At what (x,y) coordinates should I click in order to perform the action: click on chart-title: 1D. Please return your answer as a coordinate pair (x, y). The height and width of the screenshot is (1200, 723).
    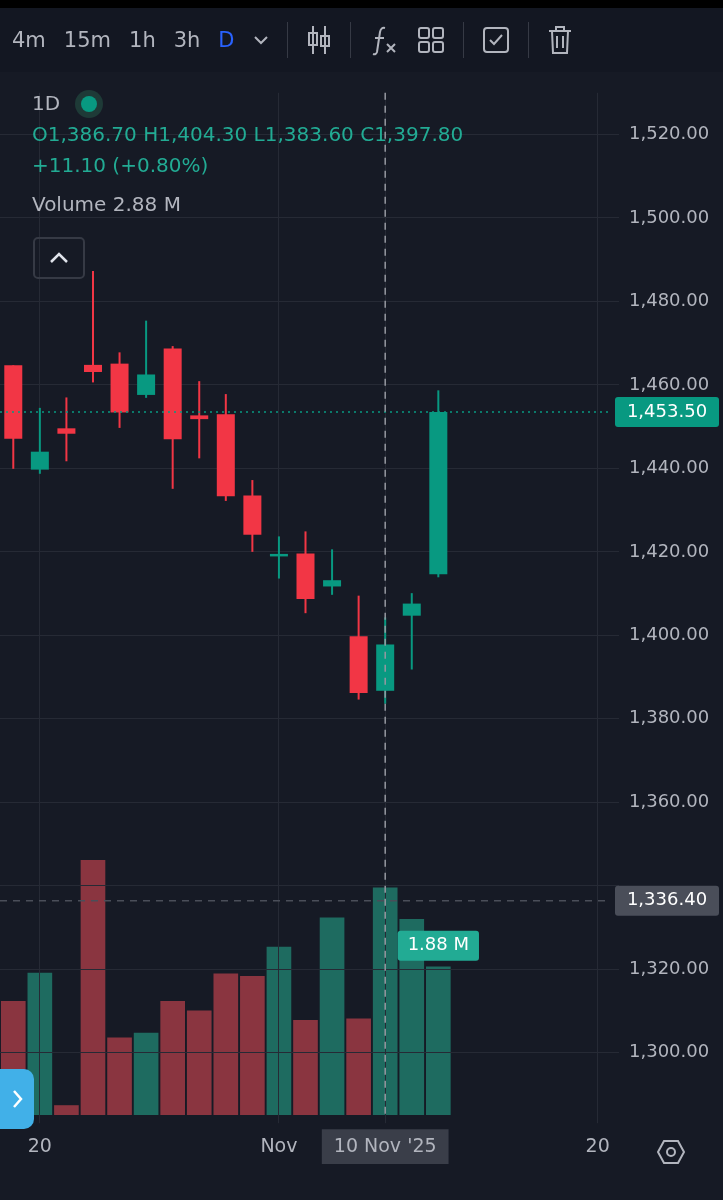
    Looking at the image, I should click on (46, 103).